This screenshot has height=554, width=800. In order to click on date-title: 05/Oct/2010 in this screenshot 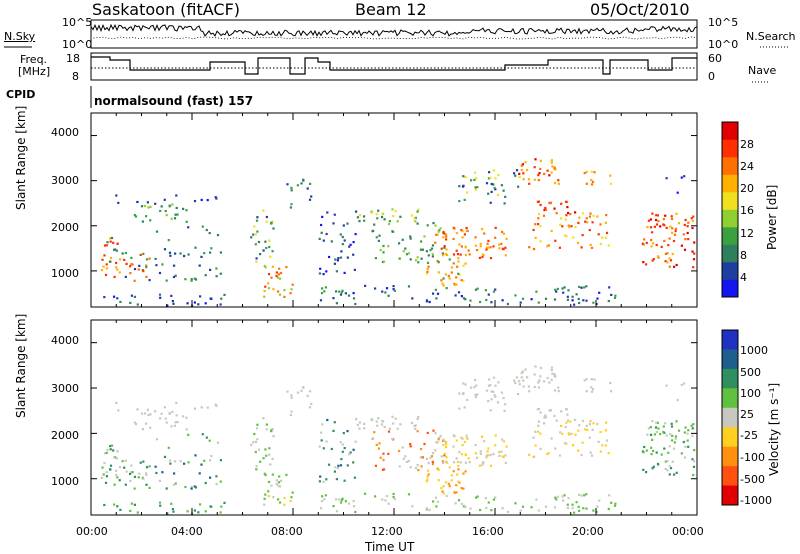, I will do `click(640, 9)`.